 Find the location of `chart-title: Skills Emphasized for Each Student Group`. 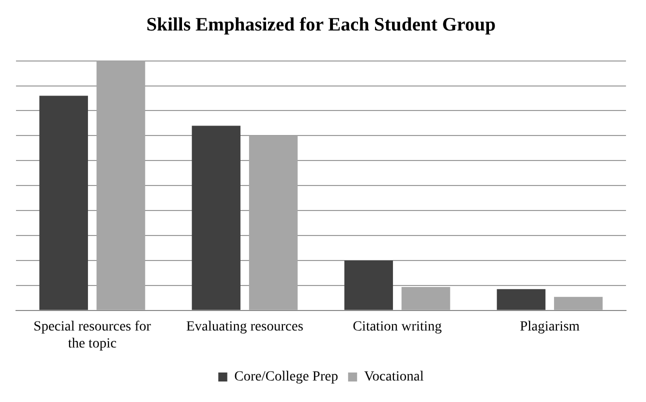

chart-title: Skills Emphasized for Each Student Group is located at coordinates (321, 25).